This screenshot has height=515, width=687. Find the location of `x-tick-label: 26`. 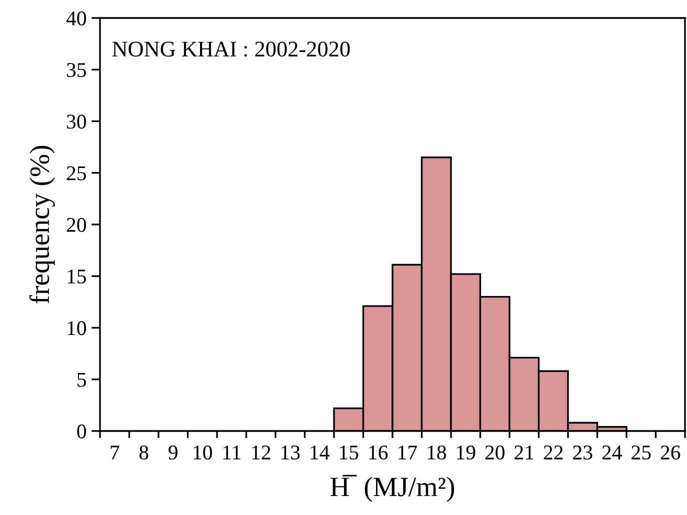

x-tick-label: 26 is located at coordinates (670, 453).